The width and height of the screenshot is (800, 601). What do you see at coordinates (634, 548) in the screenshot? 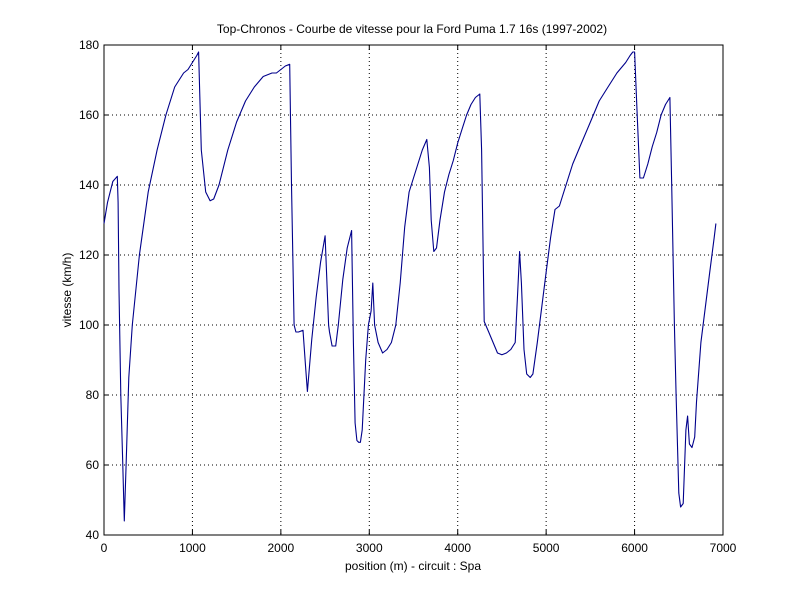
I see `x-tick-label: 6000` at bounding box center [634, 548].